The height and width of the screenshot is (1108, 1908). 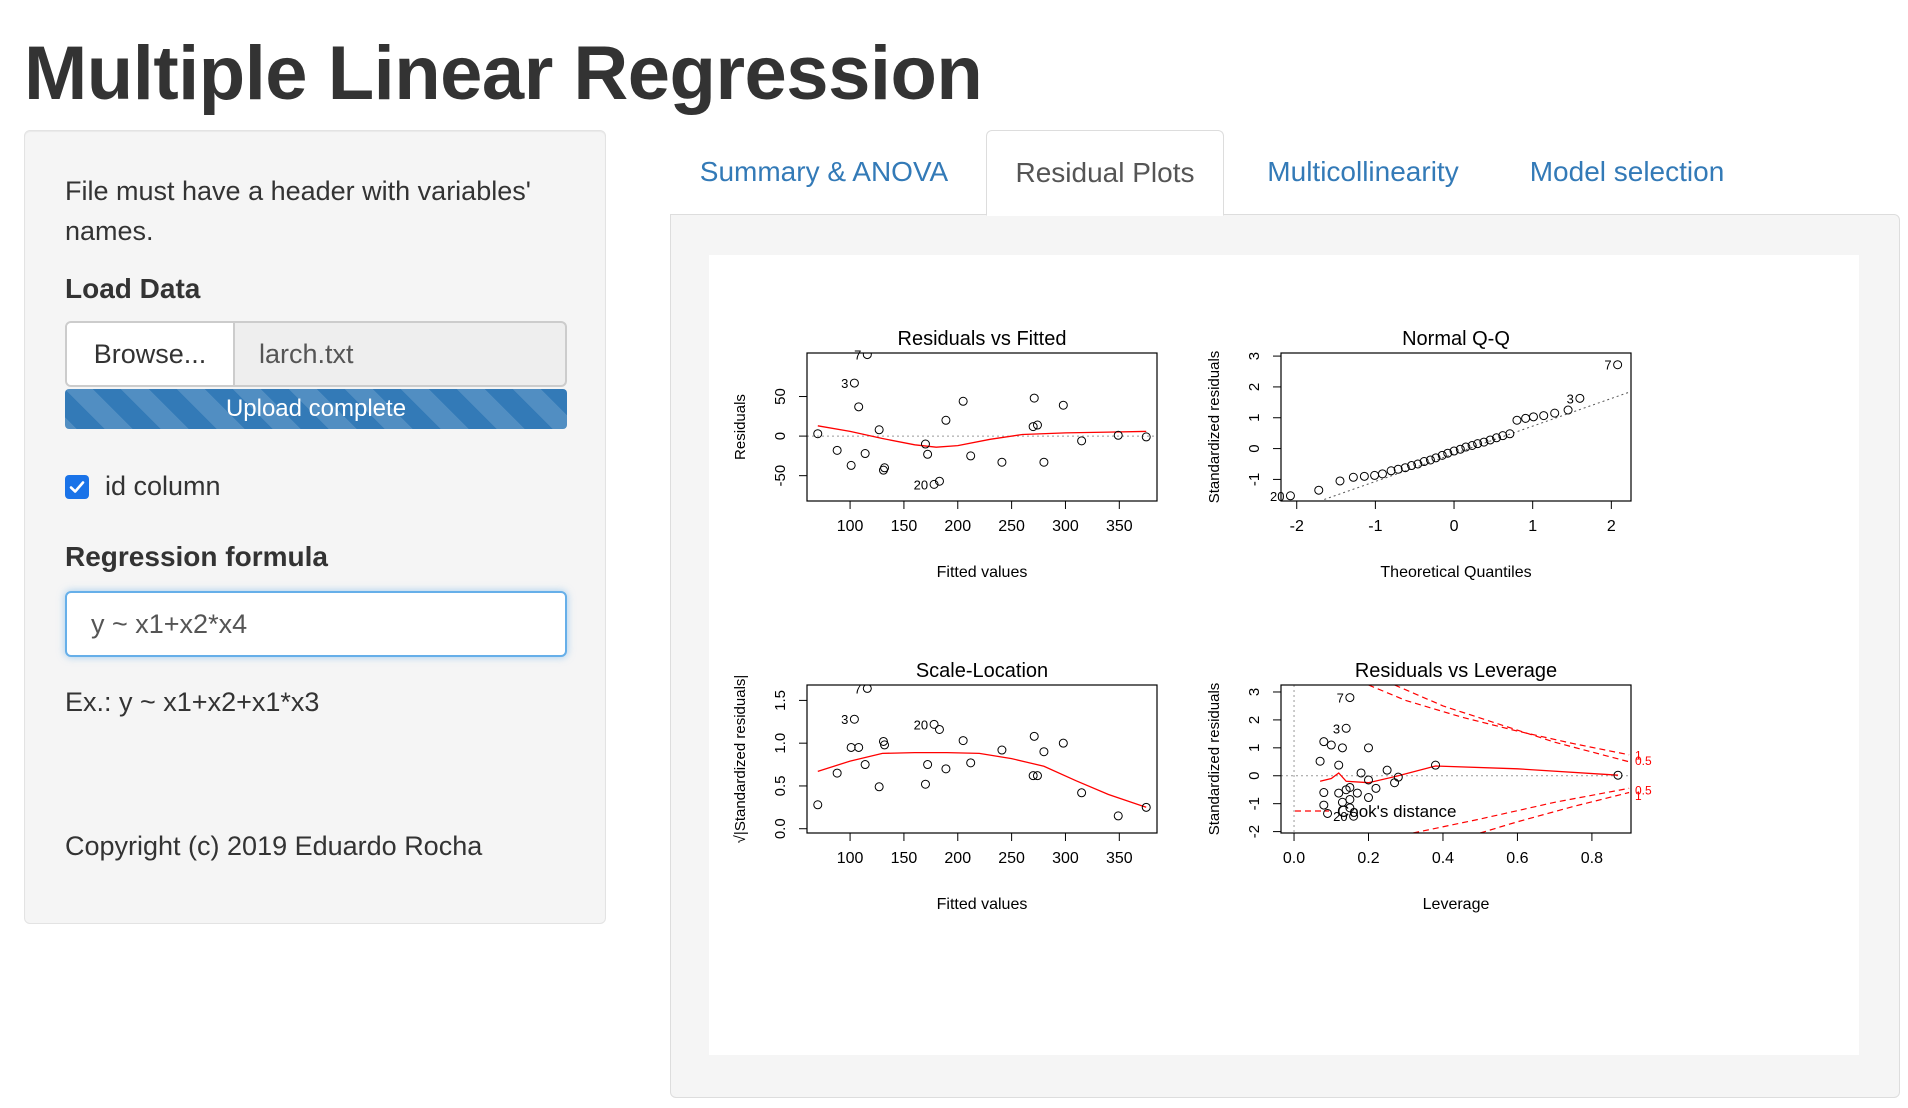 What do you see at coordinates (982, 753) in the screenshot?
I see `plot-inner` at bounding box center [982, 753].